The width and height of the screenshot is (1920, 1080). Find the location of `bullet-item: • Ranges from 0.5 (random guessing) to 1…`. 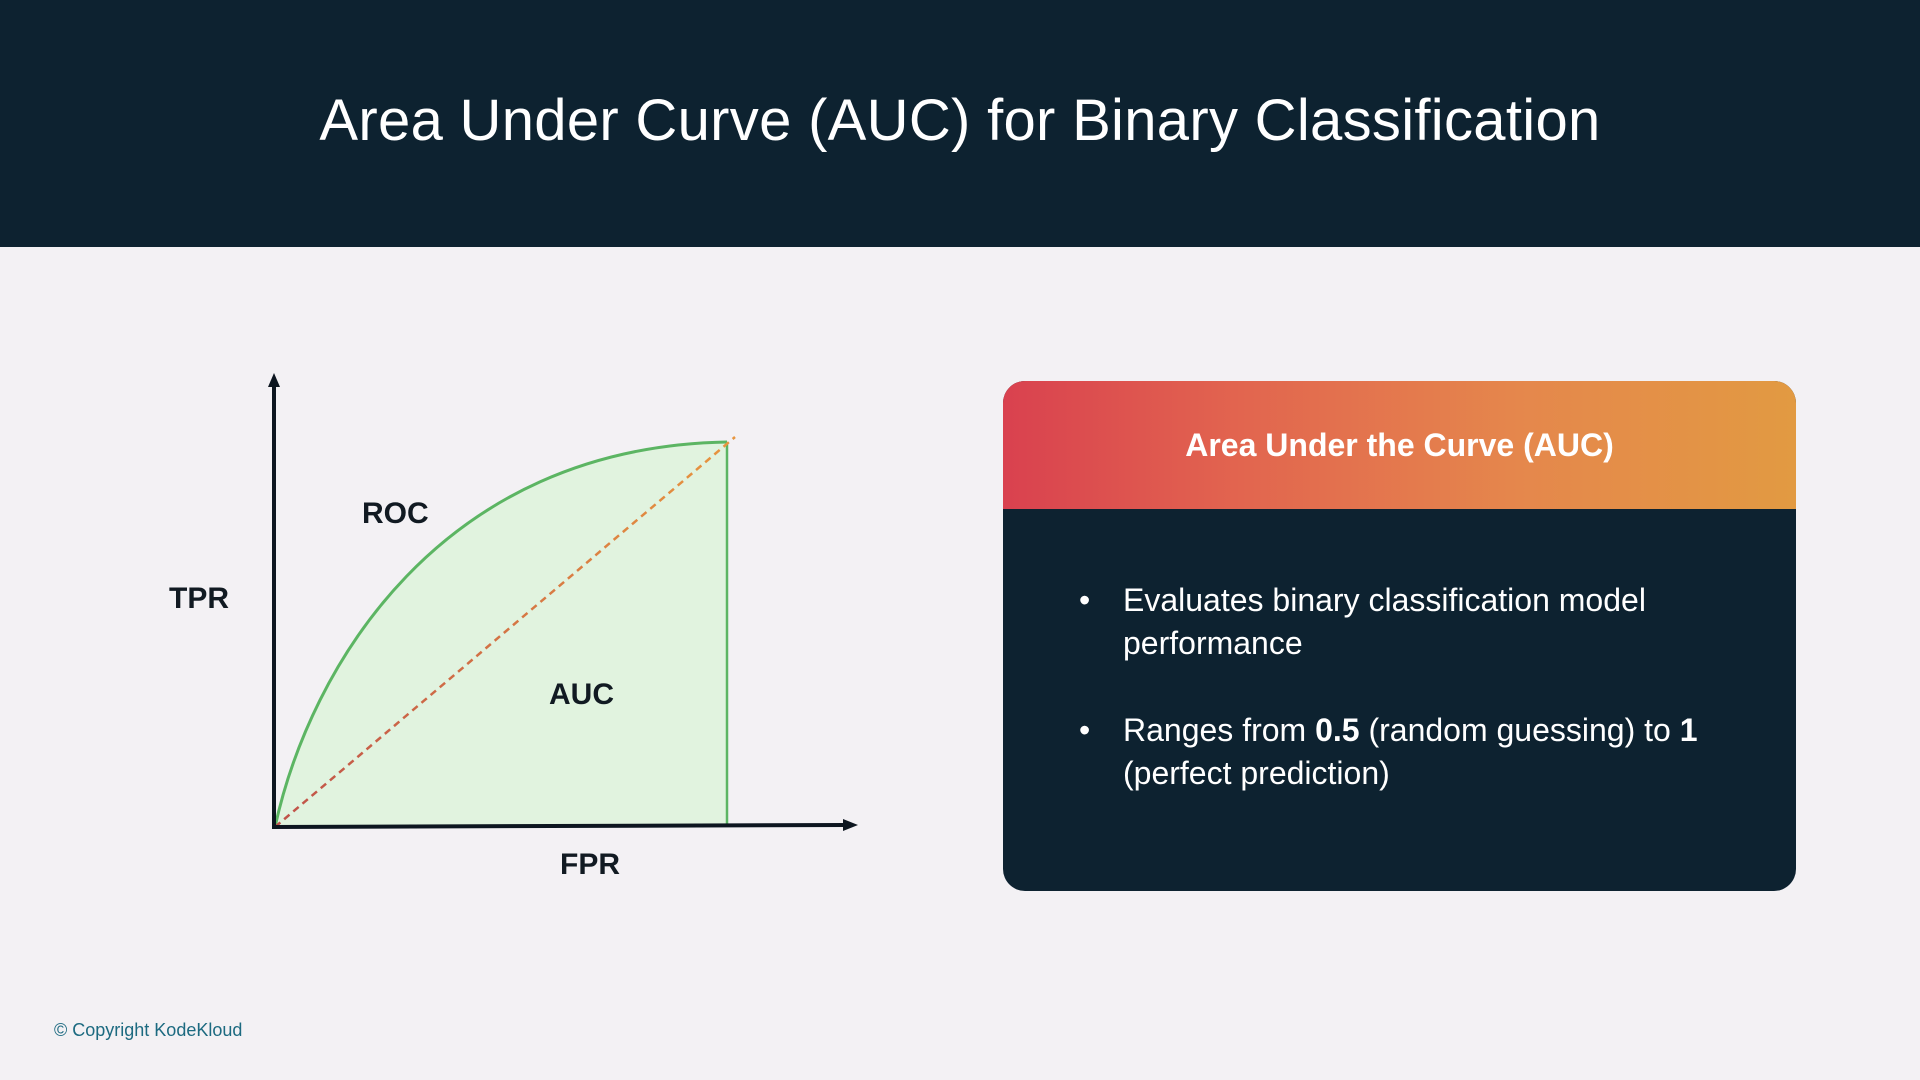

bullet-item: • Ranges from 0.5 (random guessing) to 1… is located at coordinates (1399, 752).